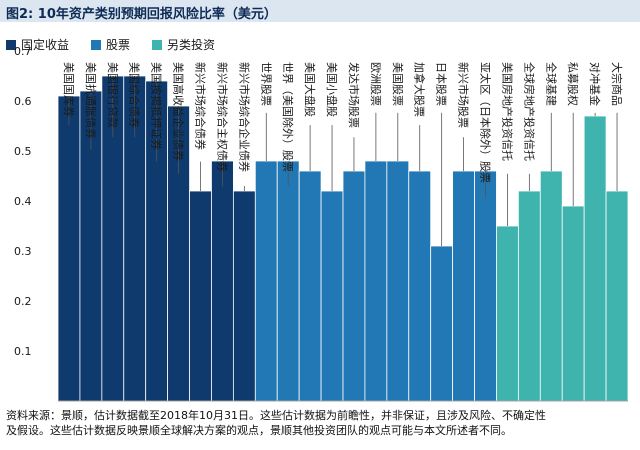  I want to click on legend-item-alternatives: 另类投资, so click(183, 44).